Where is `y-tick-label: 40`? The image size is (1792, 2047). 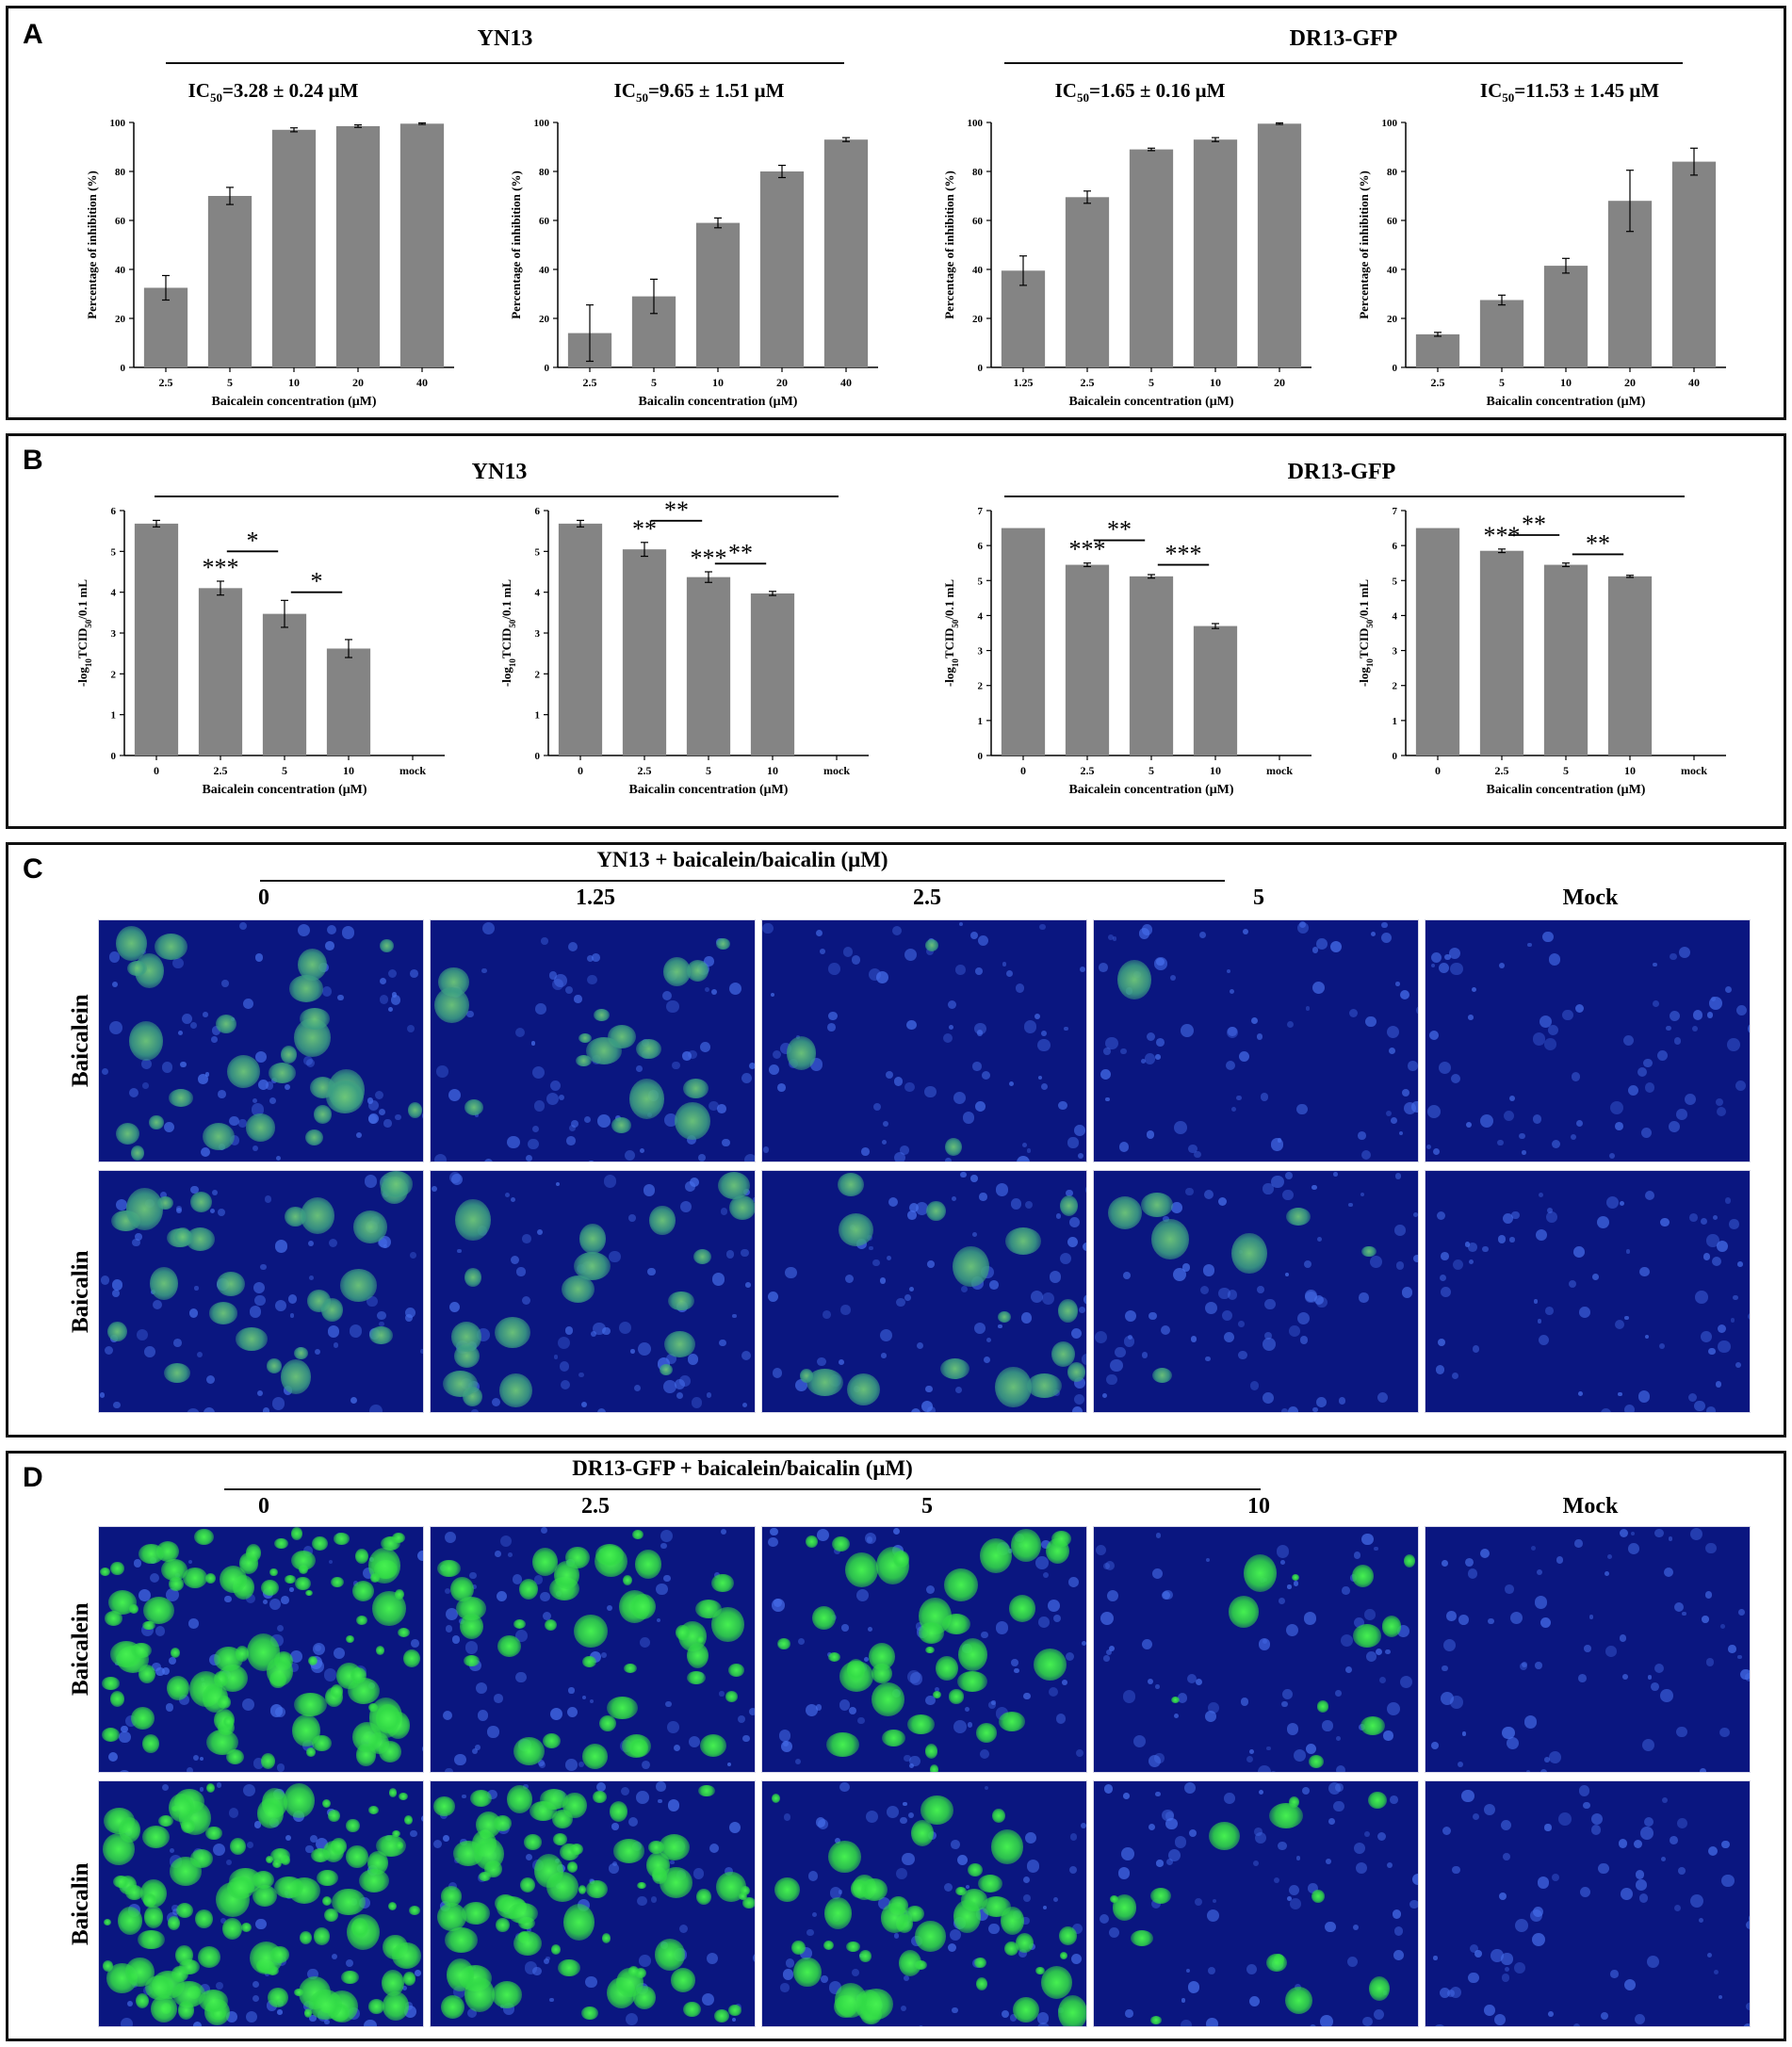
y-tick-label: 40 is located at coordinates (1392, 270).